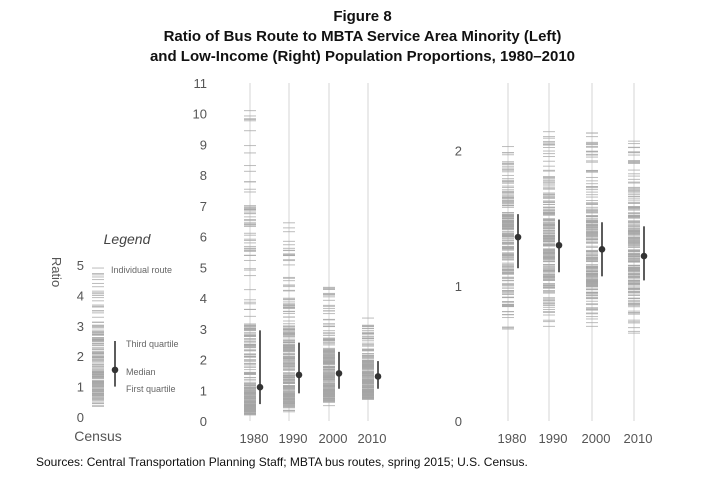  I want to click on low-income-y-tick-label: 0, so click(458, 421).